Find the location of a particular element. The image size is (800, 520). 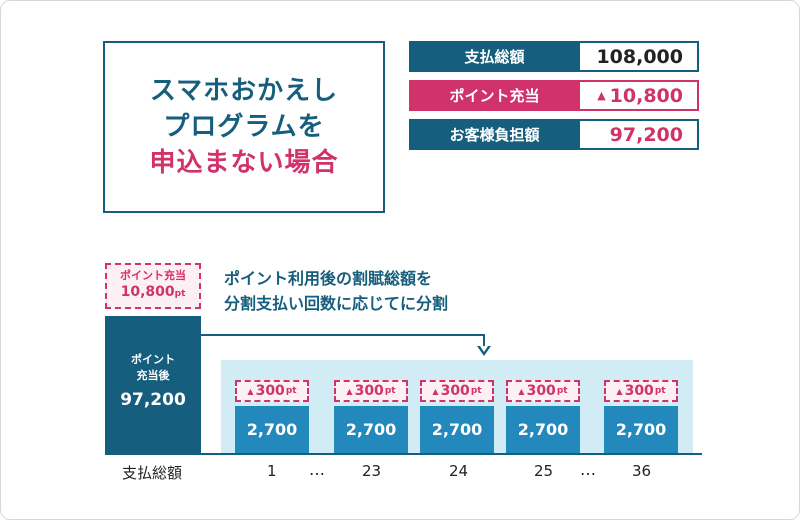

axis-label-total: 支払総額 is located at coordinates (152, 473).